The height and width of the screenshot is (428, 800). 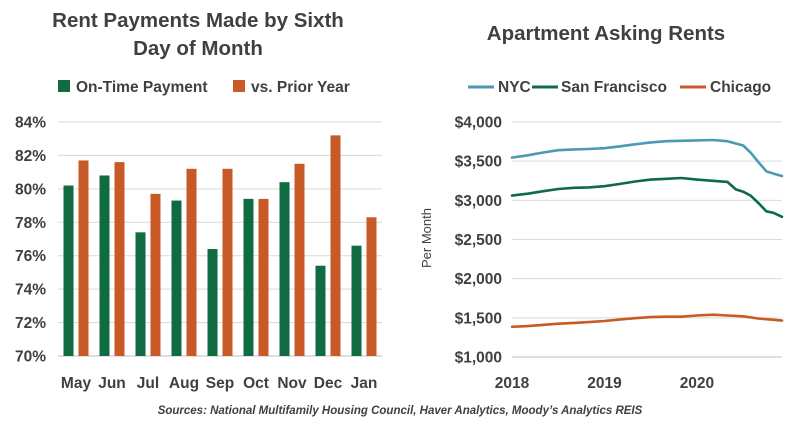 What do you see at coordinates (30, 323) in the screenshot?
I see `left-y-tick-label: 72%` at bounding box center [30, 323].